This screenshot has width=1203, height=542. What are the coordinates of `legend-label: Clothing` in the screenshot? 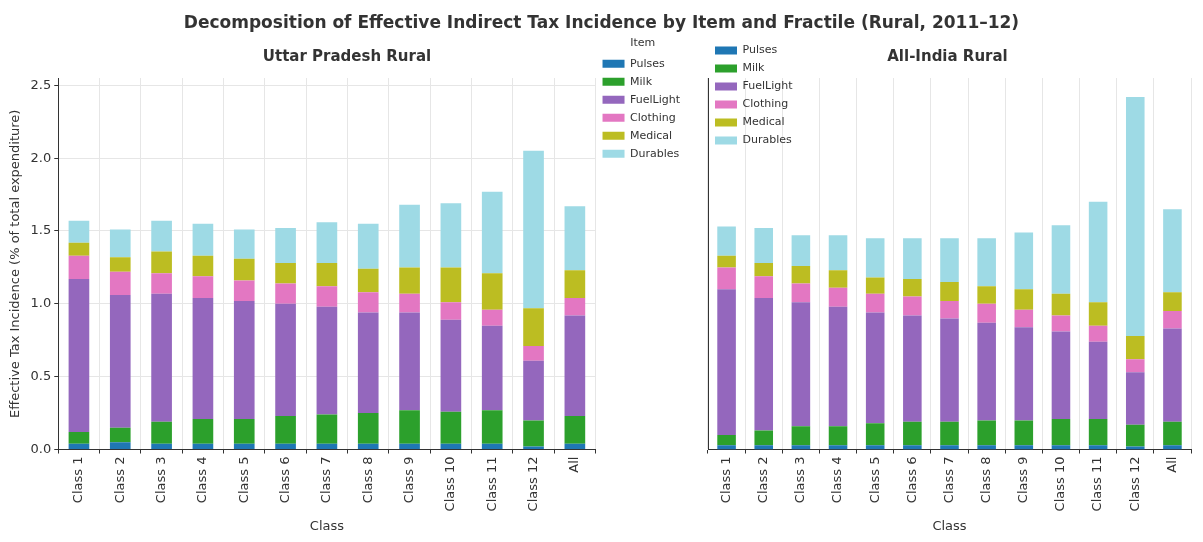 It's located at (765, 104).